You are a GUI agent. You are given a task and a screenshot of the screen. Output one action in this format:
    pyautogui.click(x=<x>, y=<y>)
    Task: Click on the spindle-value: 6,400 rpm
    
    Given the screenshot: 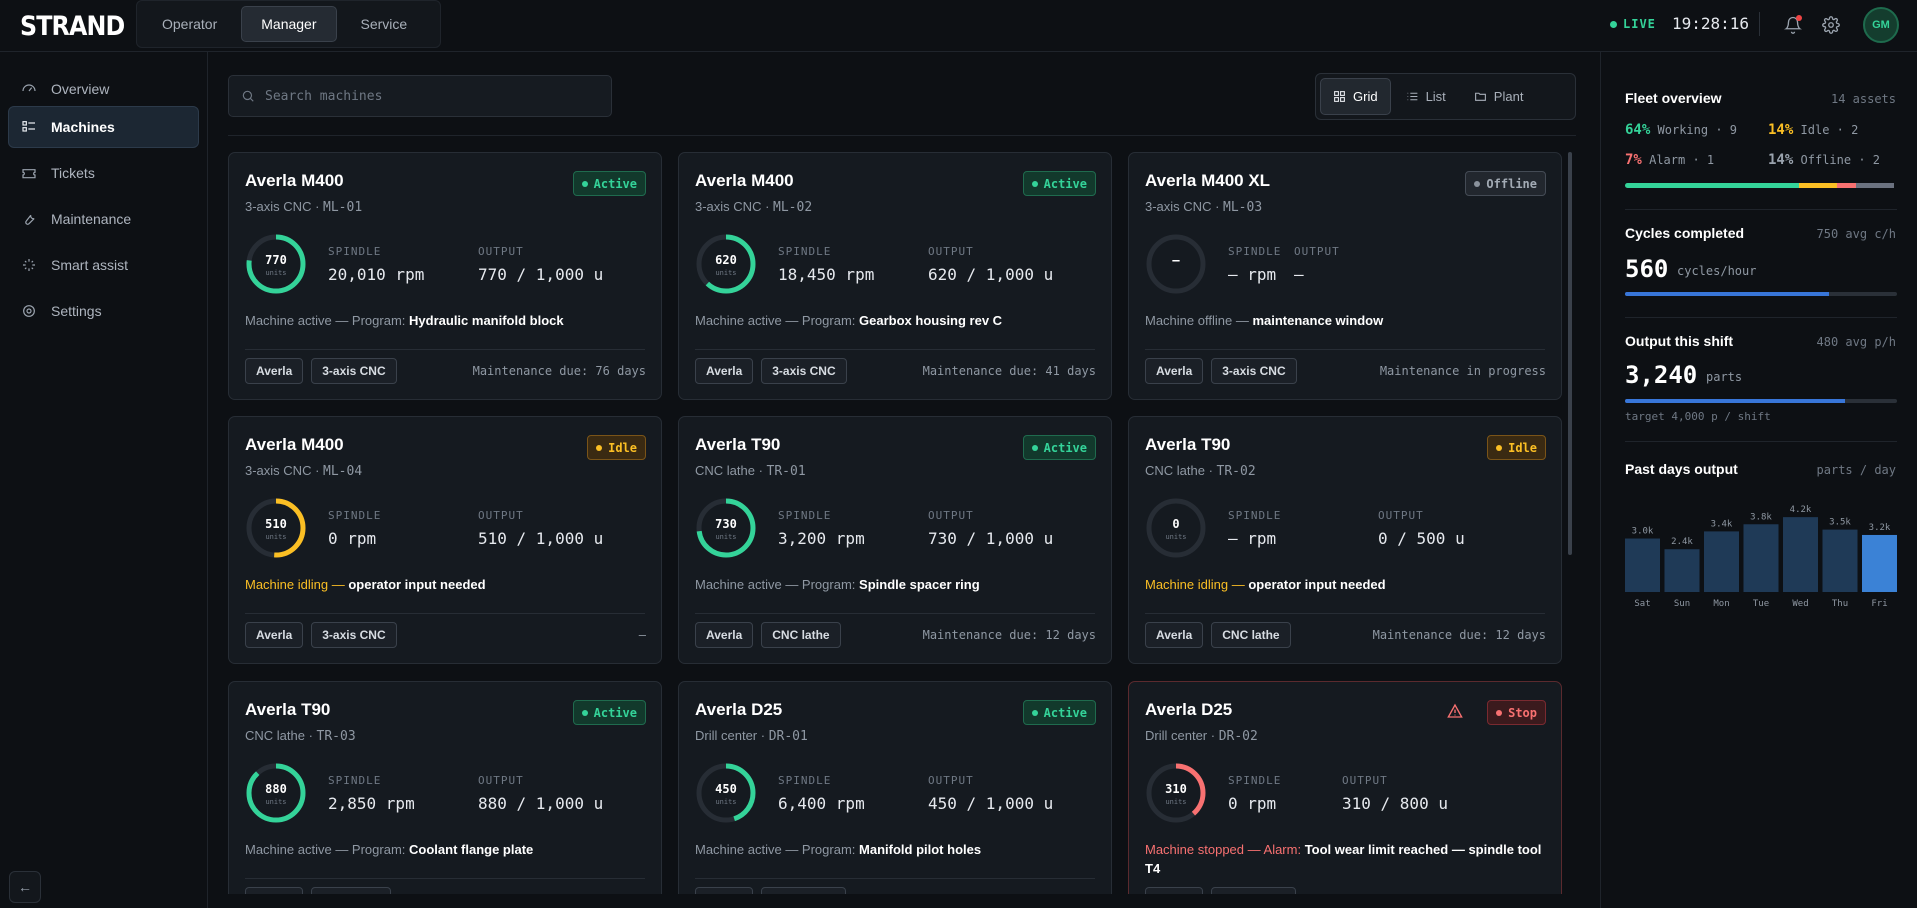 What is the action you would take?
    pyautogui.click(x=821, y=803)
    